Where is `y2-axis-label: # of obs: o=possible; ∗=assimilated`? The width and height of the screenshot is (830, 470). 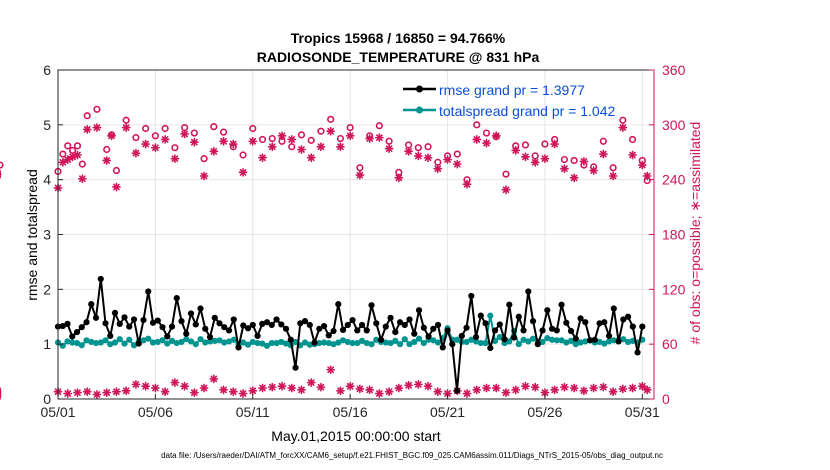
y2-axis-label: # of obs: o=possible; ∗=assimilated is located at coordinates (695, 233).